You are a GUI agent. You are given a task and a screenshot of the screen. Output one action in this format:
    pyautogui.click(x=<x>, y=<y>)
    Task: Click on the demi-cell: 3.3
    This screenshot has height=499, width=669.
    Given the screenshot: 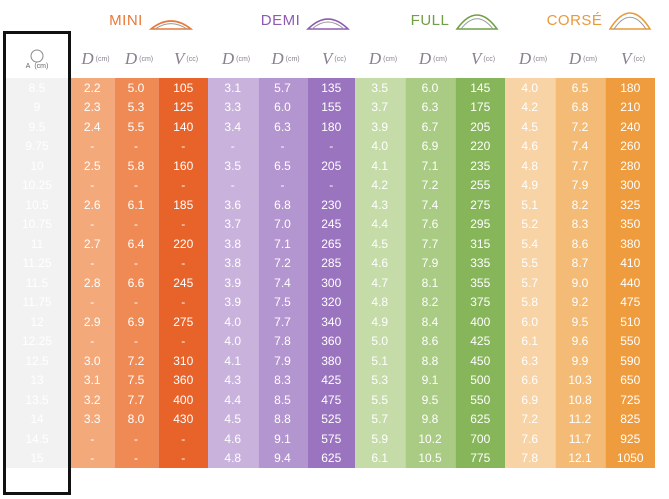 What is the action you would take?
    pyautogui.click(x=233, y=107)
    